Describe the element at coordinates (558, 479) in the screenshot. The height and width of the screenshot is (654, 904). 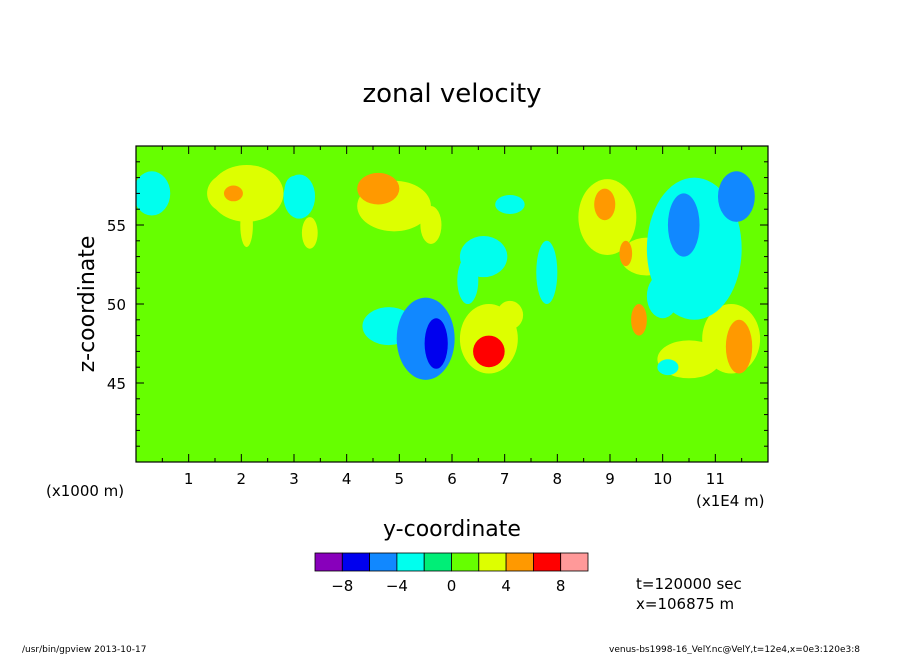
I see `x-tick-label: 8` at that location.